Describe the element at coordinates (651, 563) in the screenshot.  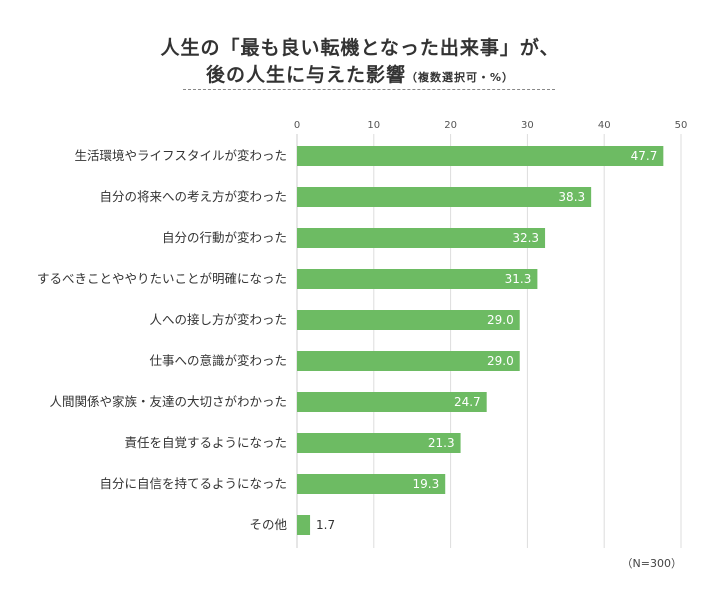
I see `sample-size-note: （N=300）` at that location.